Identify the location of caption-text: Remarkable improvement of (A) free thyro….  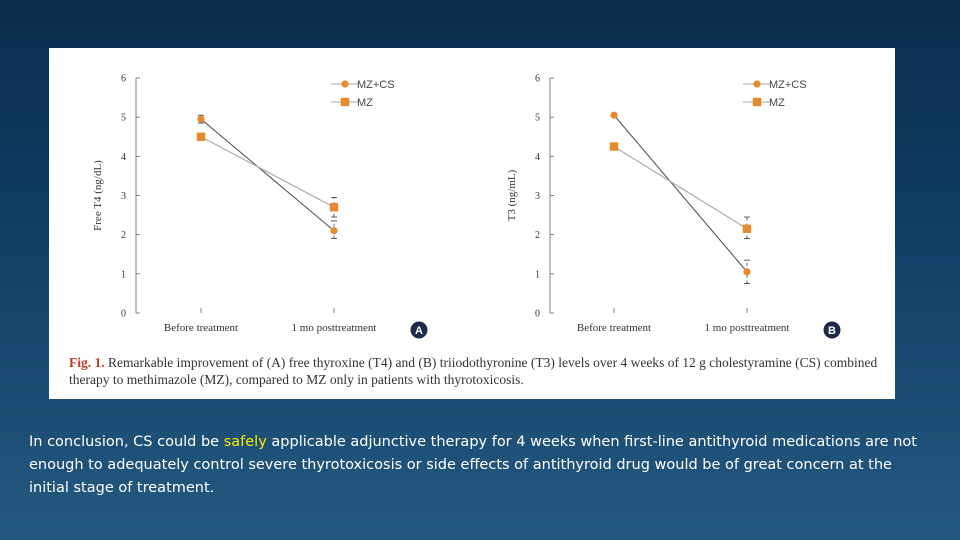
(473, 371).